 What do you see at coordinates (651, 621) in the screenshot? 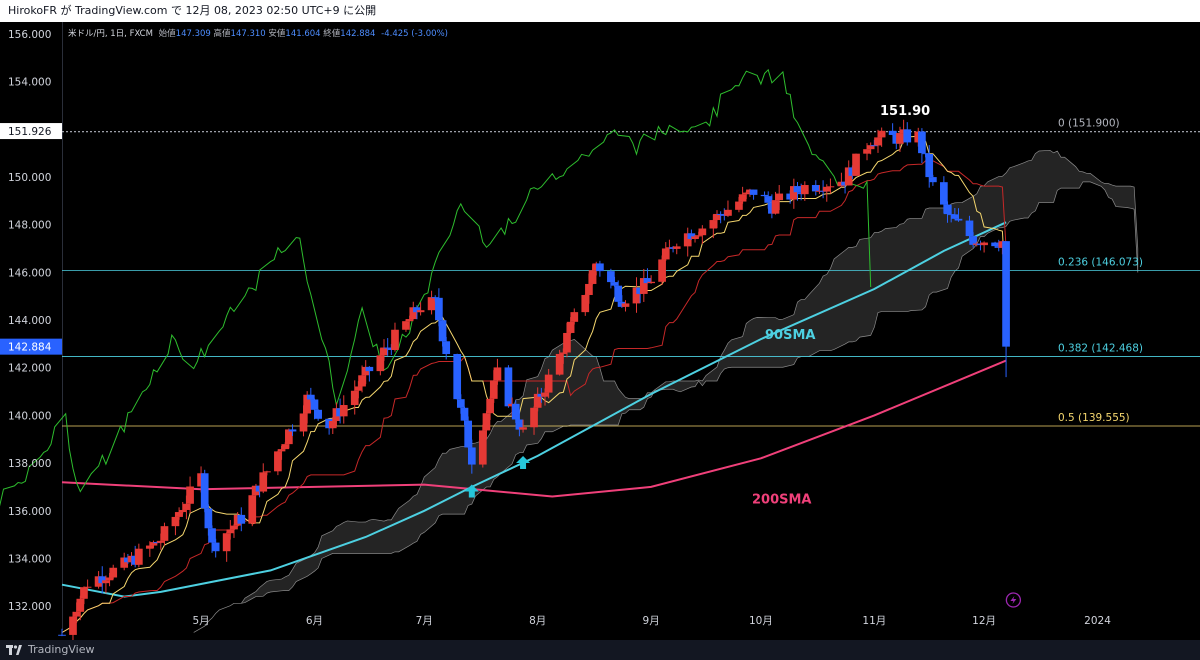
I see `x-tick-label: 9月` at bounding box center [651, 621].